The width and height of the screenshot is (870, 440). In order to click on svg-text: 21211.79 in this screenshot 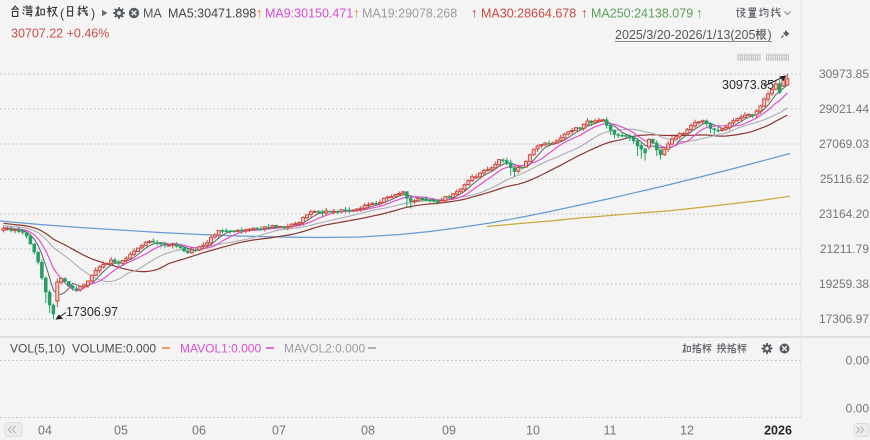, I will do `click(844, 249)`.